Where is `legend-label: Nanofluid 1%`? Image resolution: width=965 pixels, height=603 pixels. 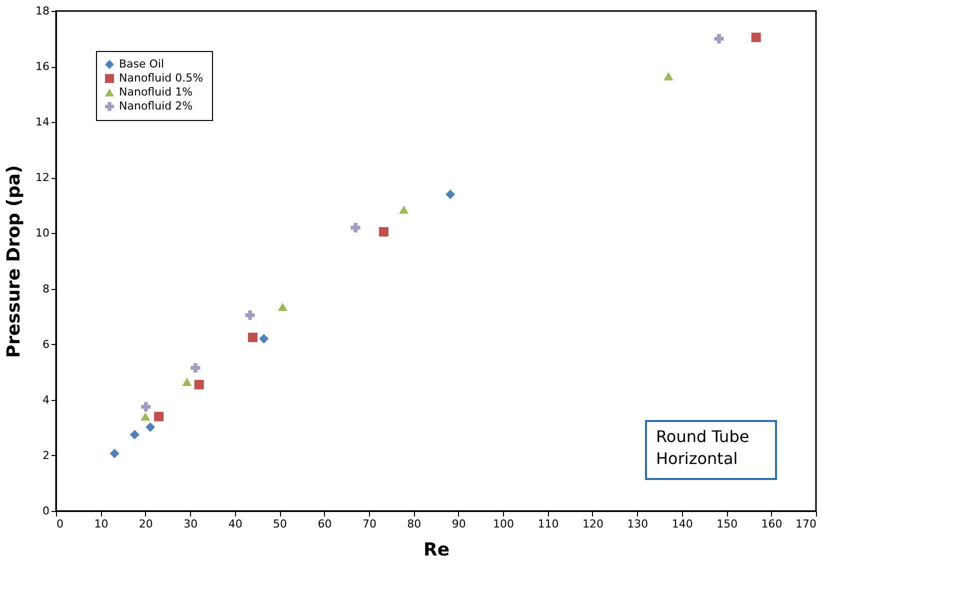 legend-label: Nanofluid 1% is located at coordinates (156, 92).